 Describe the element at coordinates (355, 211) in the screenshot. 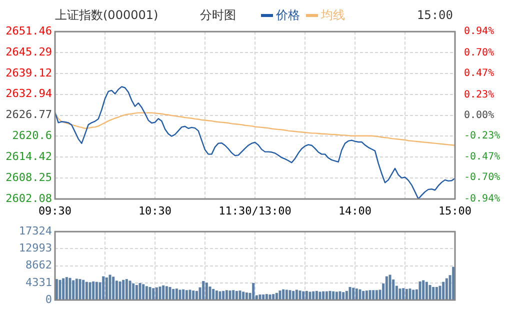

I see `x-tick-label: 14:00` at that location.